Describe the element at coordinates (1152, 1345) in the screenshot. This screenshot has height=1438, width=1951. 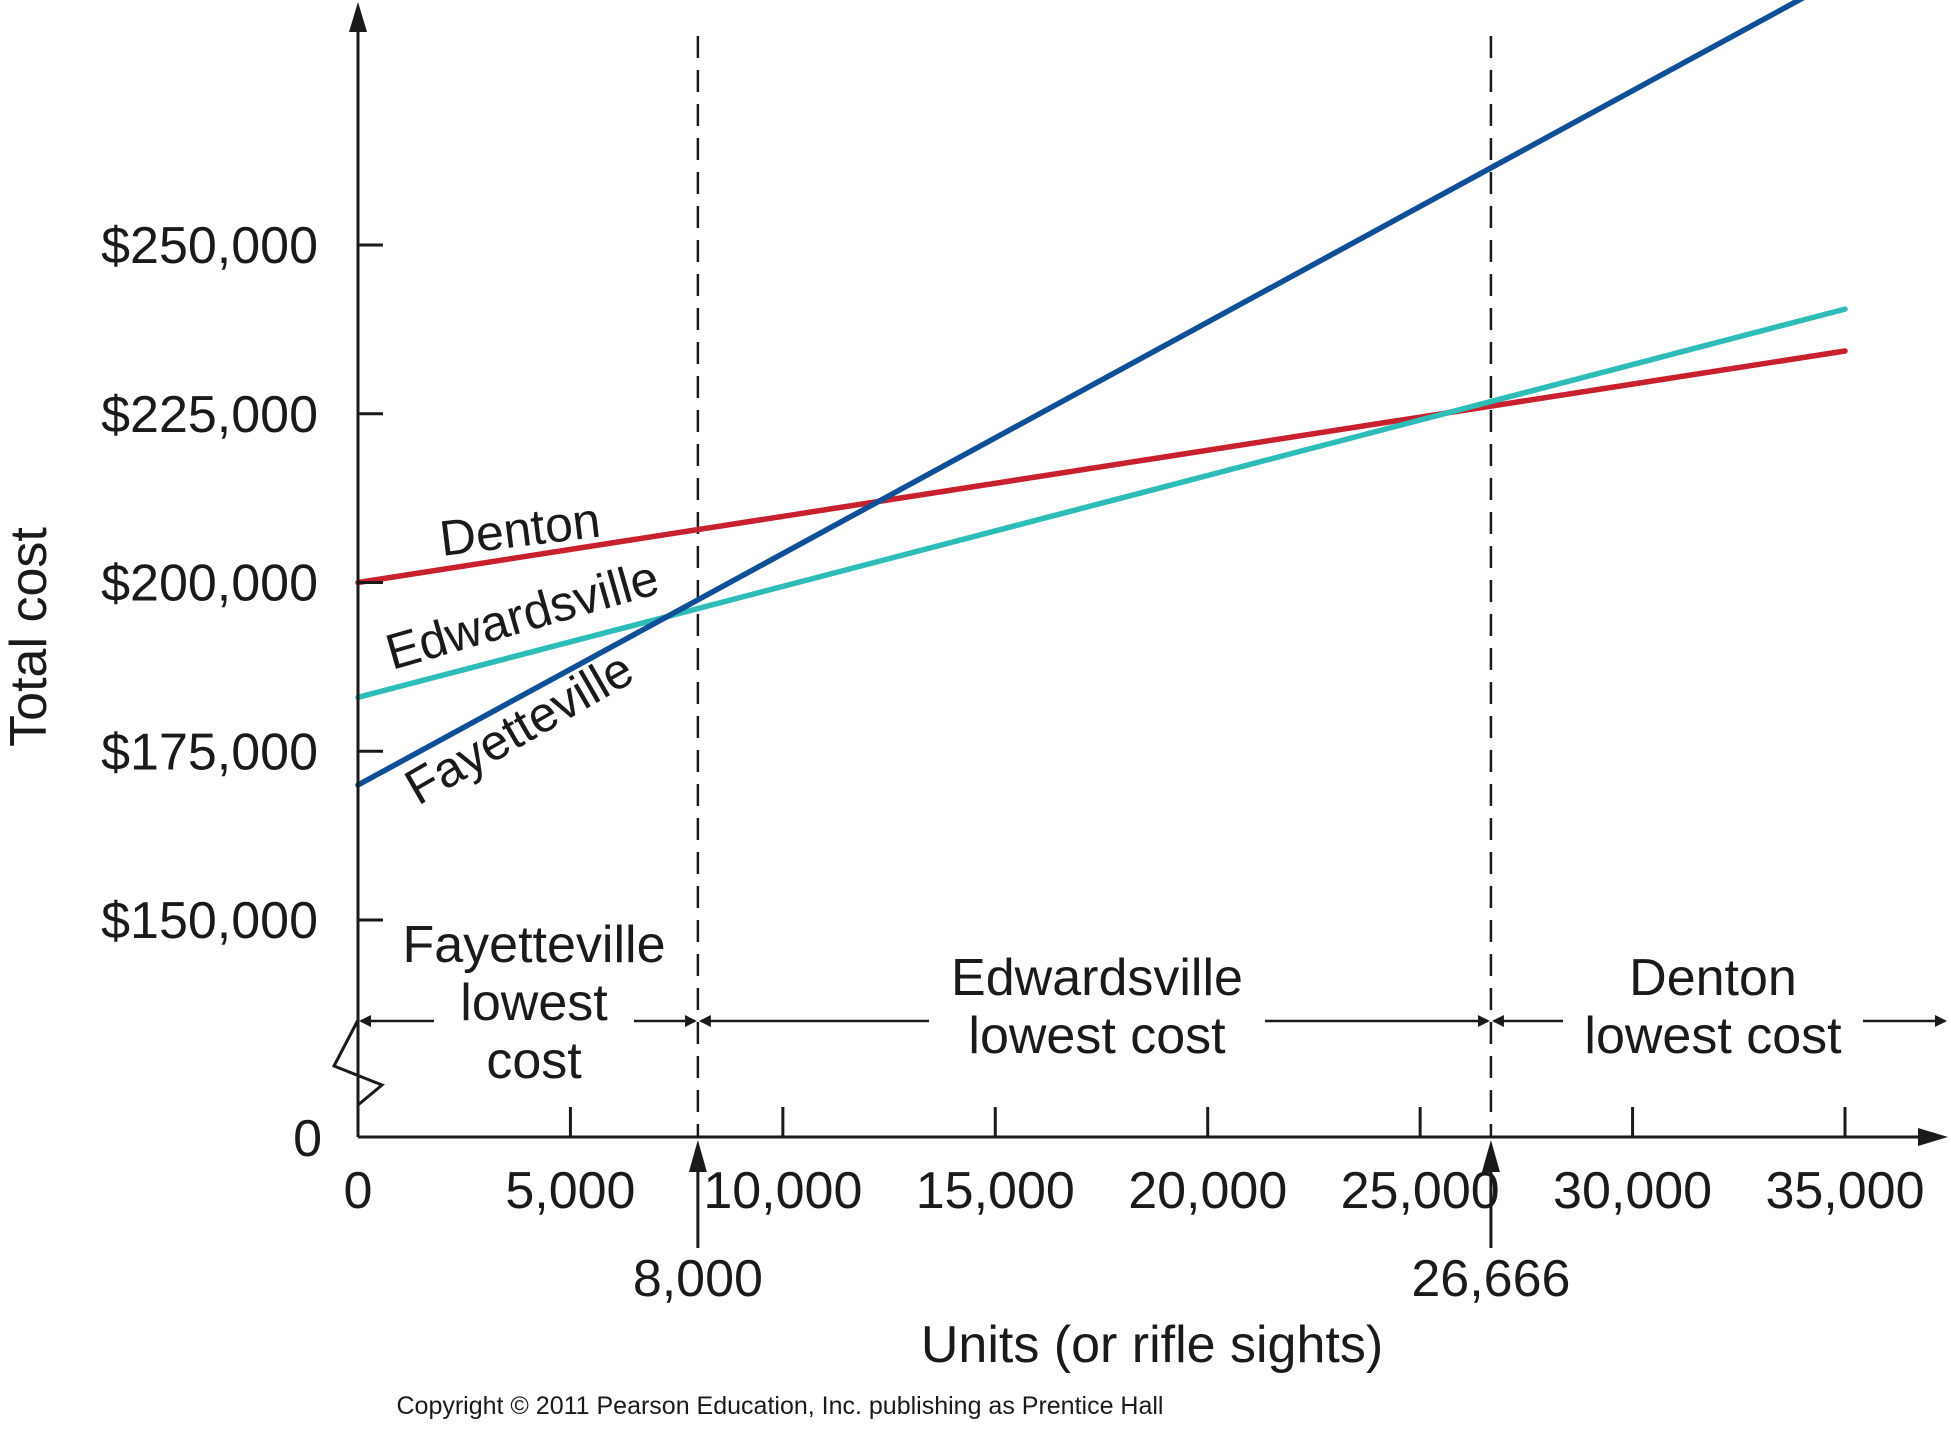
I see `x-axis-title: Units (or rifle sights)` at that location.